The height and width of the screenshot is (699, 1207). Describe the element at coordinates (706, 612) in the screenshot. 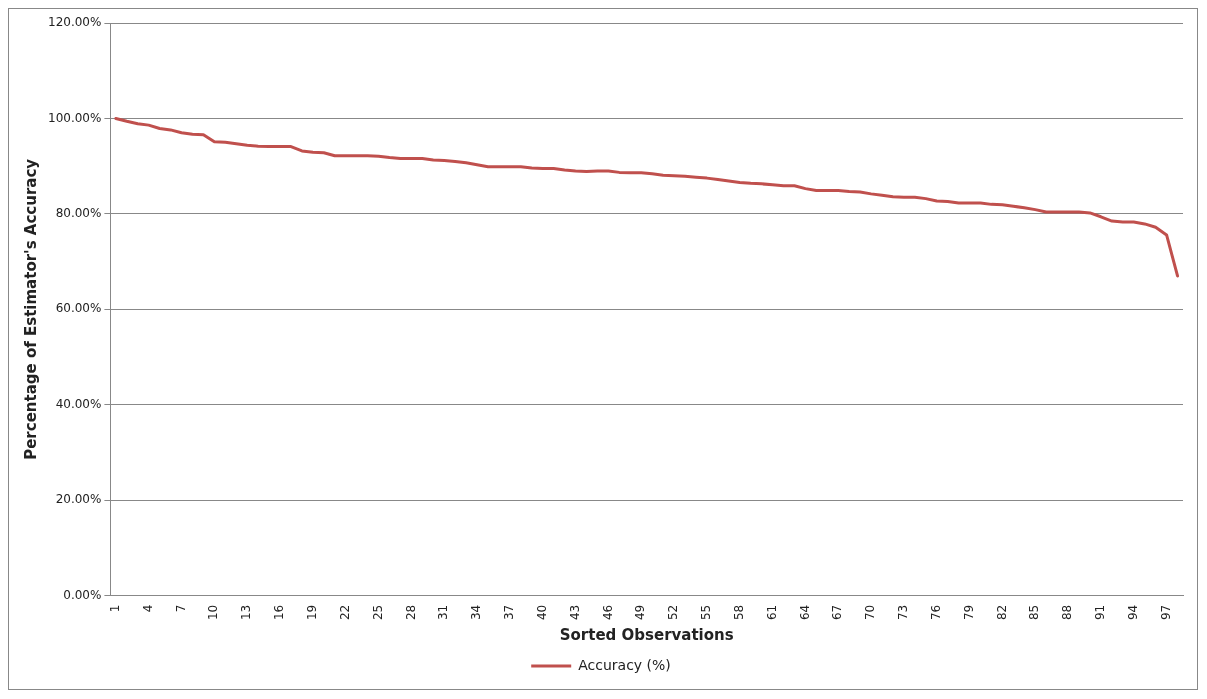

I see `x-tick-label: 55` at that location.